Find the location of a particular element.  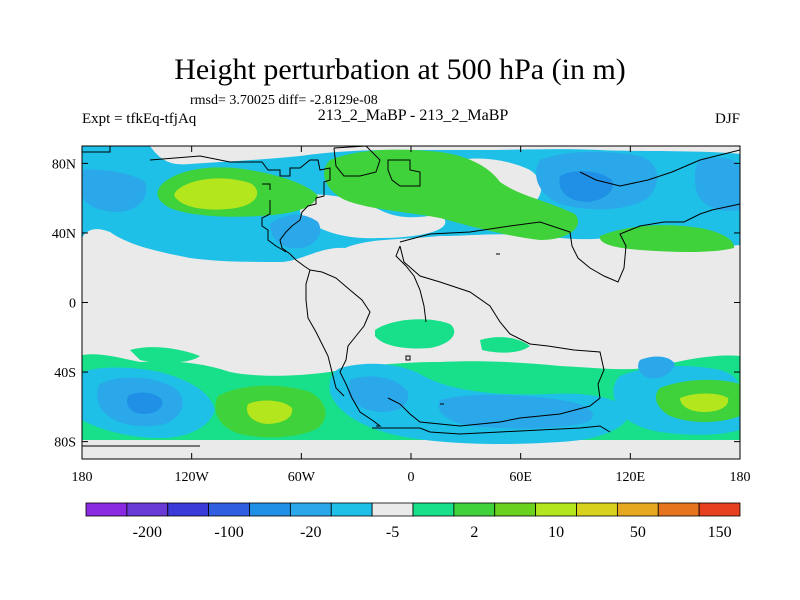

x-tick-label: 120E is located at coordinates (631, 477).